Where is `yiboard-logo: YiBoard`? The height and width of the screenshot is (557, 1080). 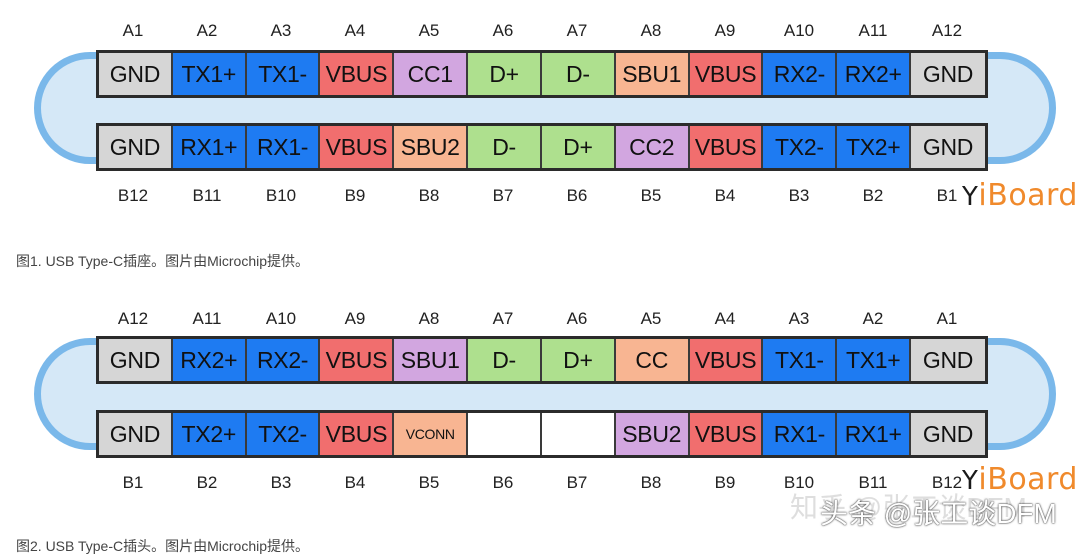
yiboard-logo: YiBoard is located at coordinates (1020, 195).